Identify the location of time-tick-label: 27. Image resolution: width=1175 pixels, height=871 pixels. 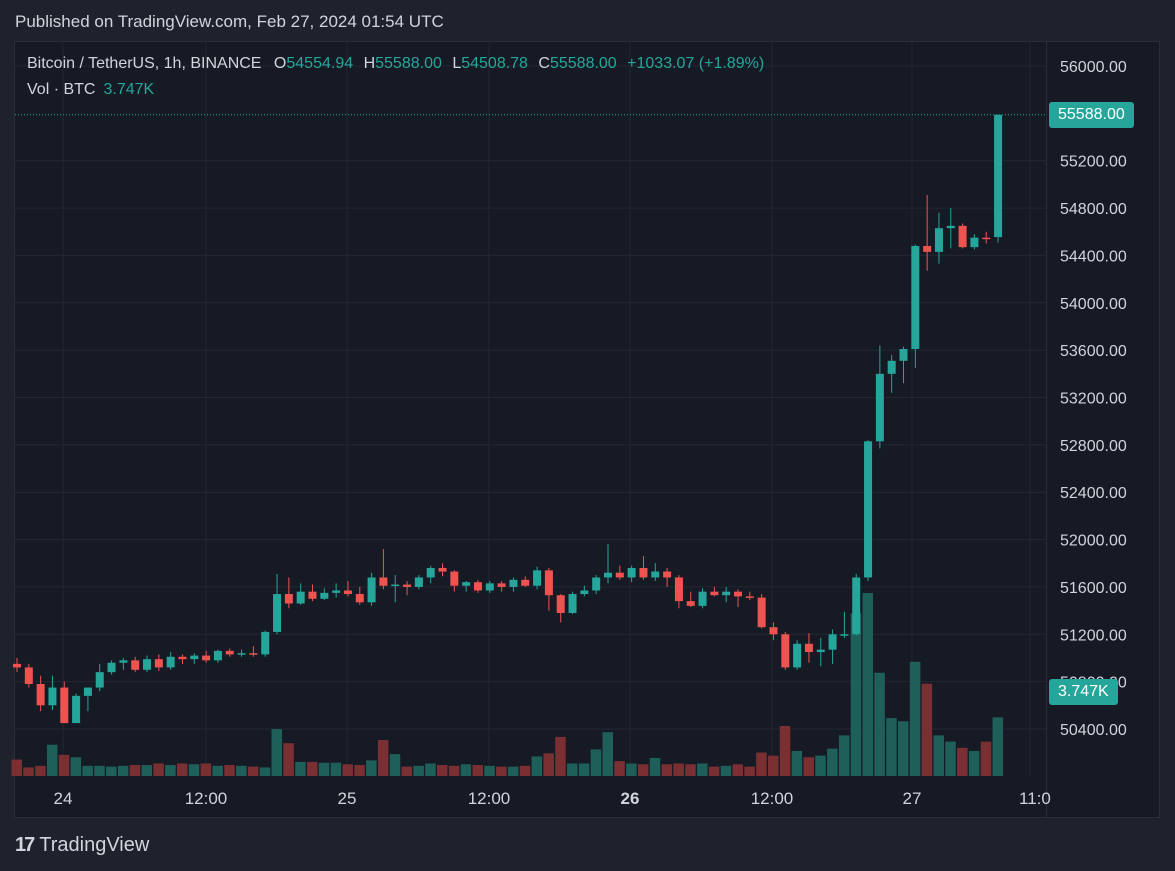
(912, 798).